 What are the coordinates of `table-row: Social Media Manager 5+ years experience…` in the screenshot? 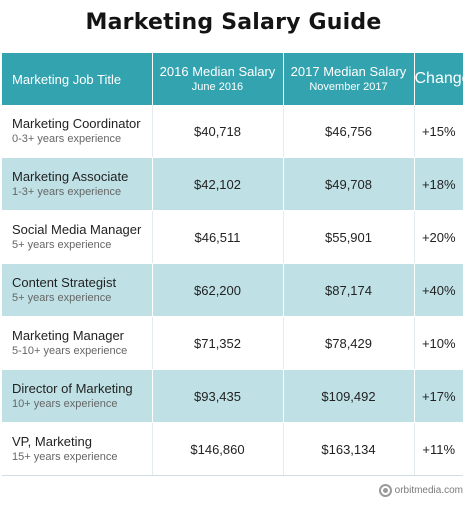 It's located at (232, 237).